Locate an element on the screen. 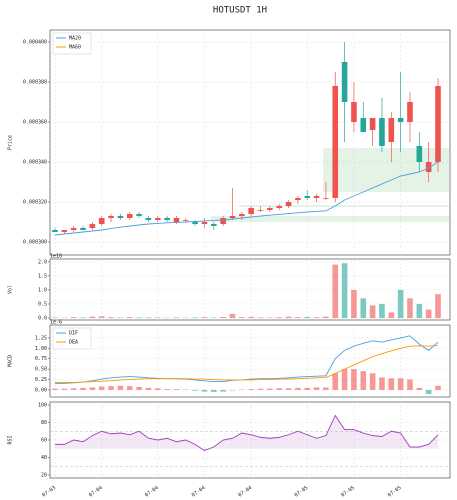  y-tick-label: 0.25 is located at coordinates (41, 380).